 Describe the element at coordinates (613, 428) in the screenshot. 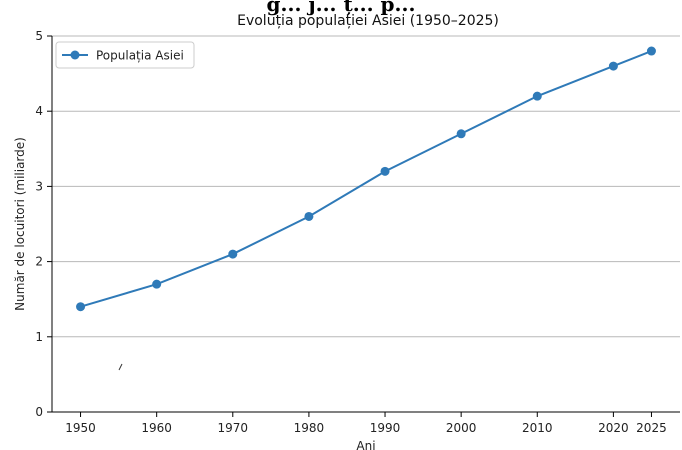

I see `x-tick-label: 2020` at that location.